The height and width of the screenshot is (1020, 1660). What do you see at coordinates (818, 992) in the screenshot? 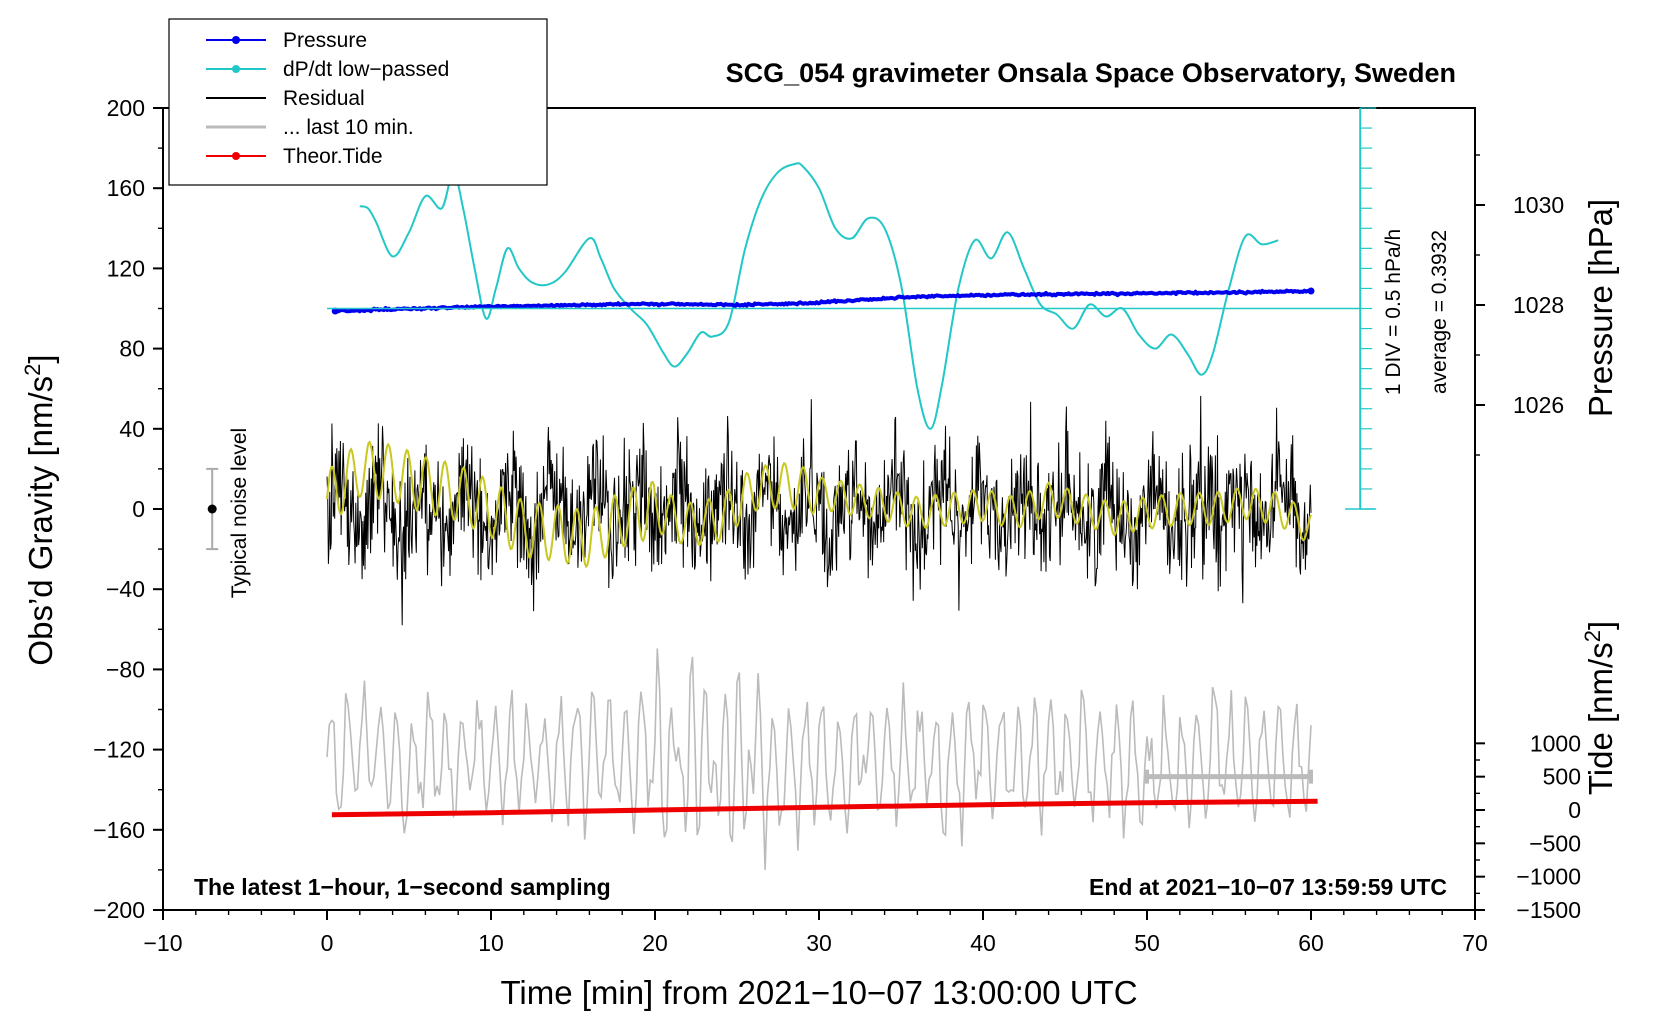
I see `x-axis-title: Time [min] from 2021−10−07 13:00:00 UTC` at bounding box center [818, 992].